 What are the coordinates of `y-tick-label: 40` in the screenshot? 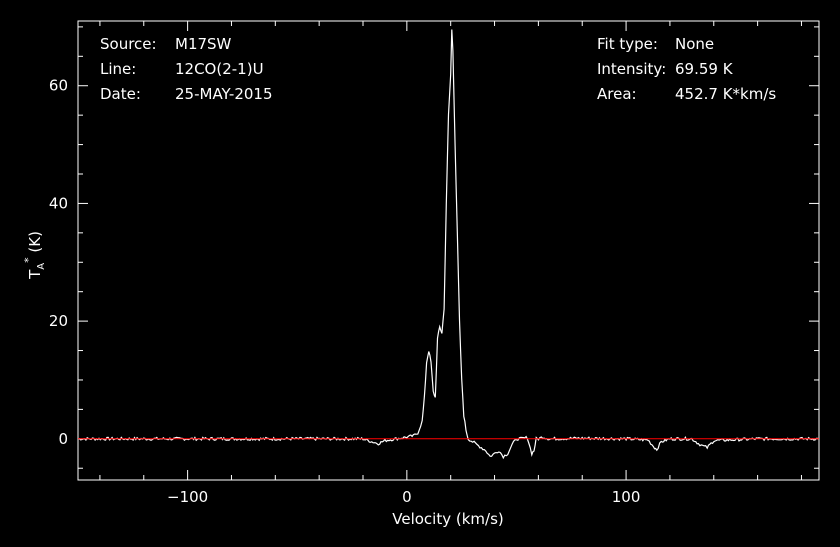 It's located at (58, 203).